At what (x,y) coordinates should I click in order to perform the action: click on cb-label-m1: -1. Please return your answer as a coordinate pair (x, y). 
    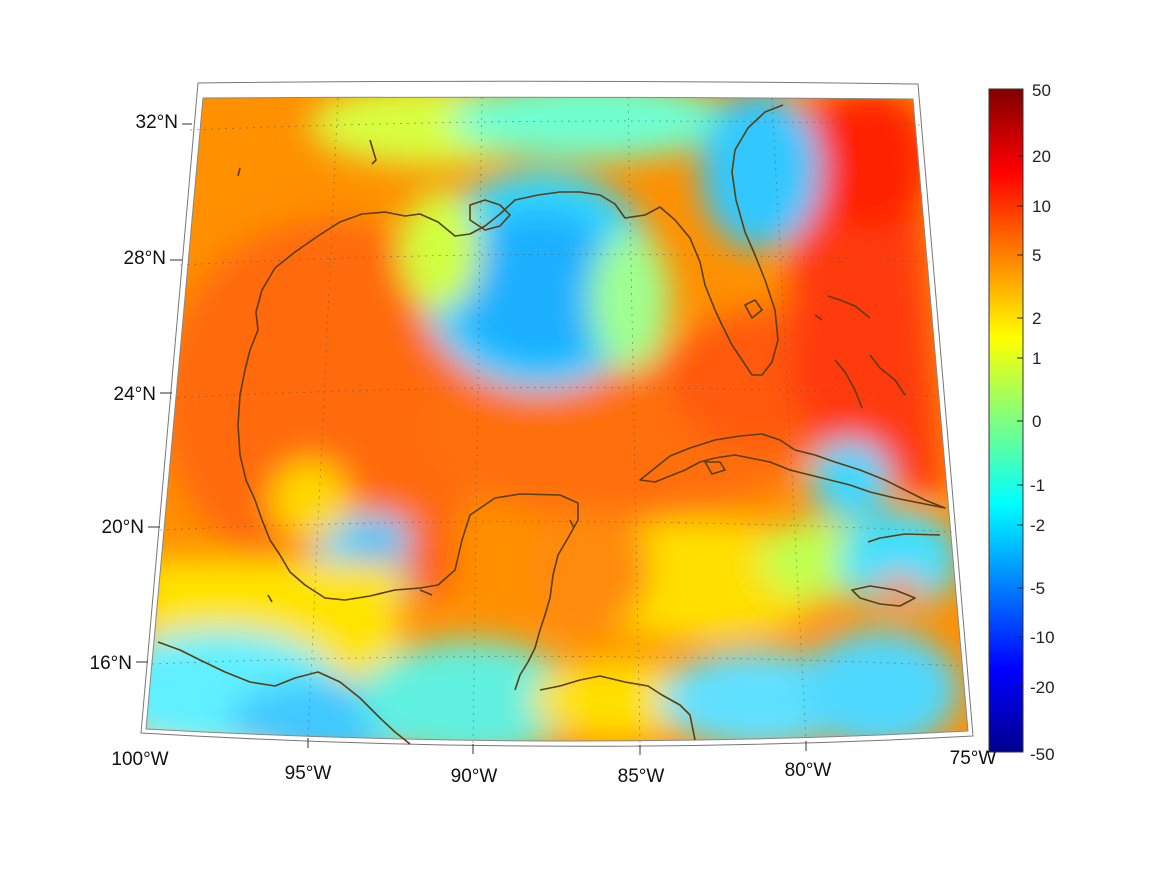
    Looking at the image, I should click on (1037, 485).